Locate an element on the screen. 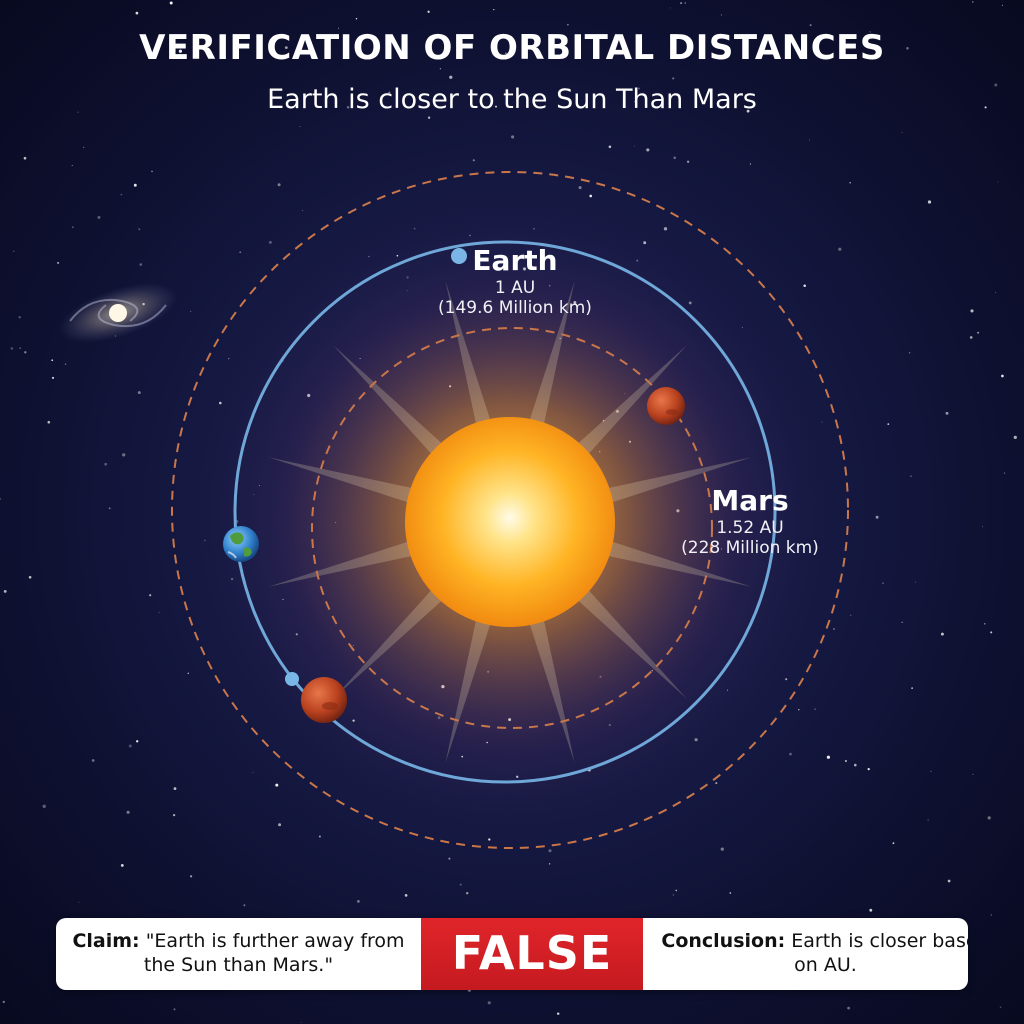  mars-km: (228 Million km) is located at coordinates (750, 547).